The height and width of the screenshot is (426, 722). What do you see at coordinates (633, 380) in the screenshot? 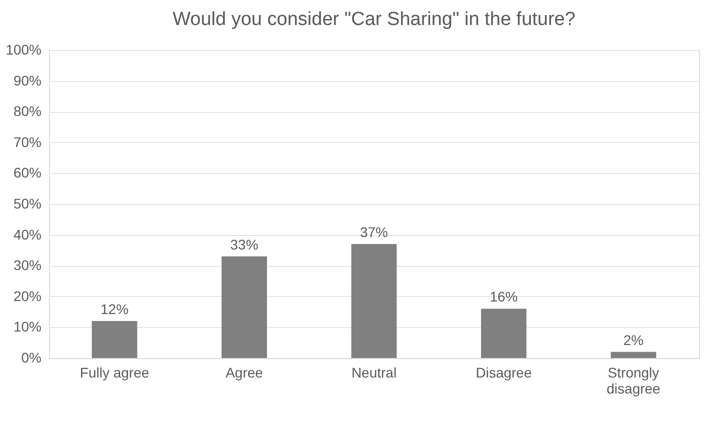
I see `x-tick-label: Strongly disagree` at bounding box center [633, 380].